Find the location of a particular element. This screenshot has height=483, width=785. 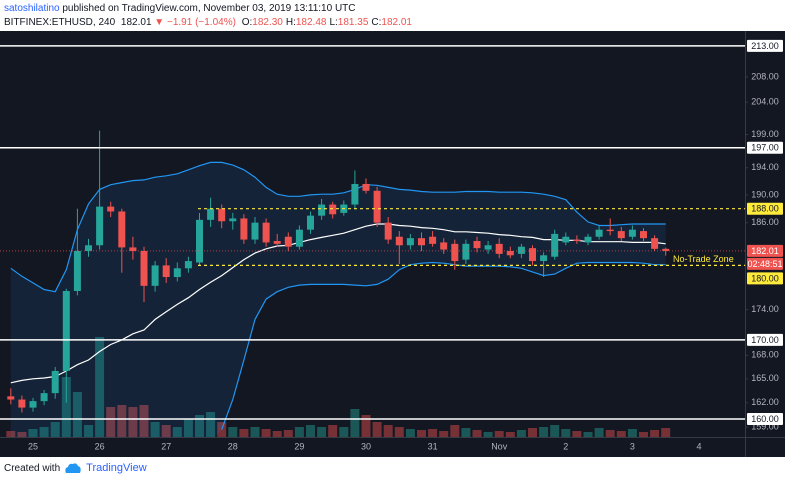

x-tick-label: 3 is located at coordinates (632, 446).